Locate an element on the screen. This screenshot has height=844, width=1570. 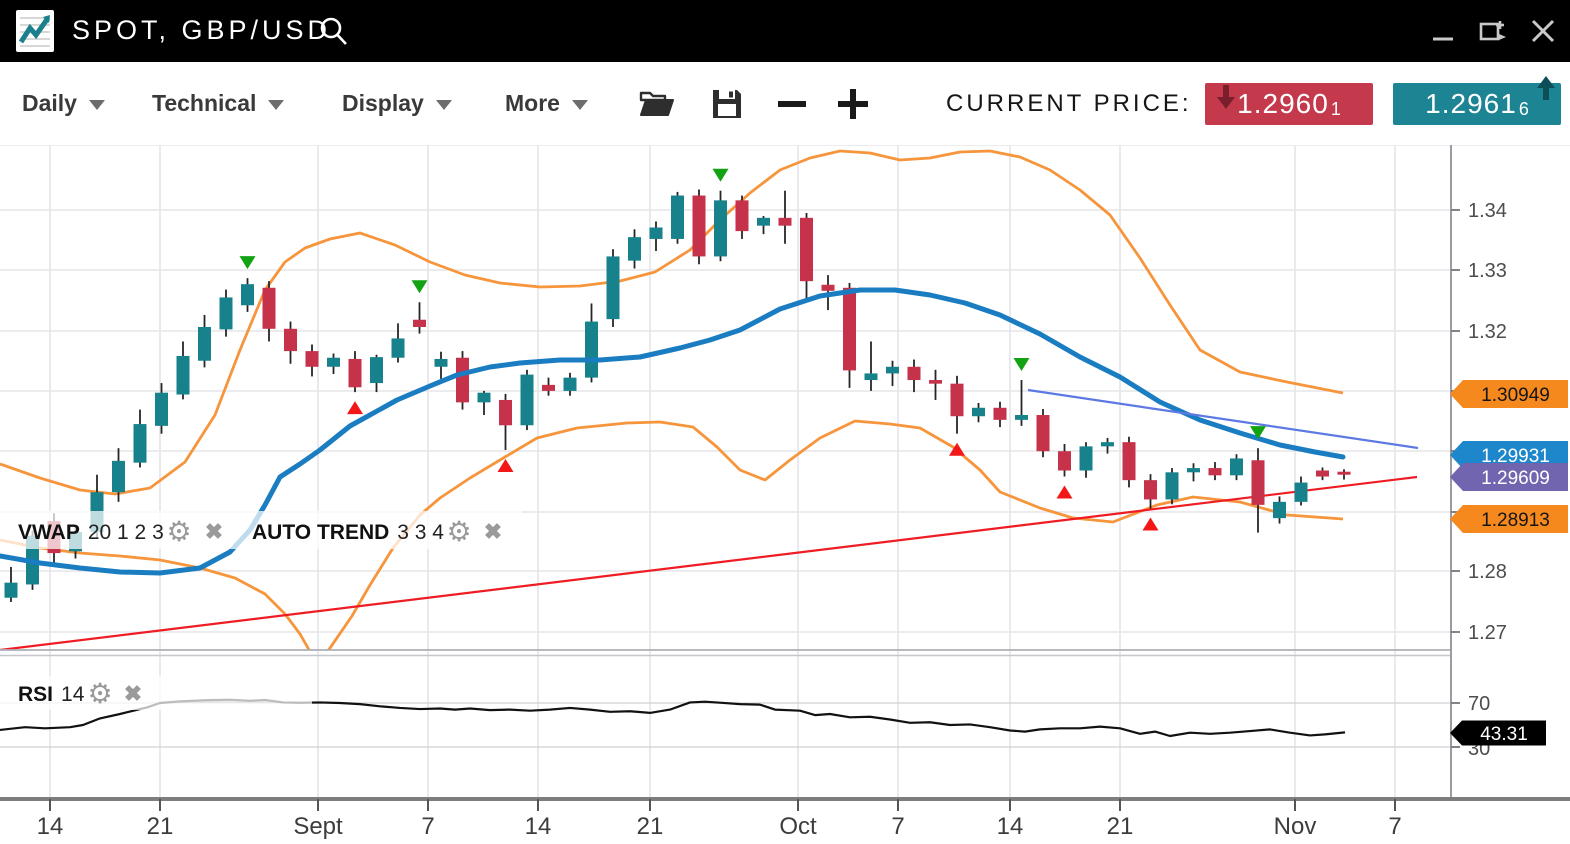
close-button is located at coordinates (1543, 31).